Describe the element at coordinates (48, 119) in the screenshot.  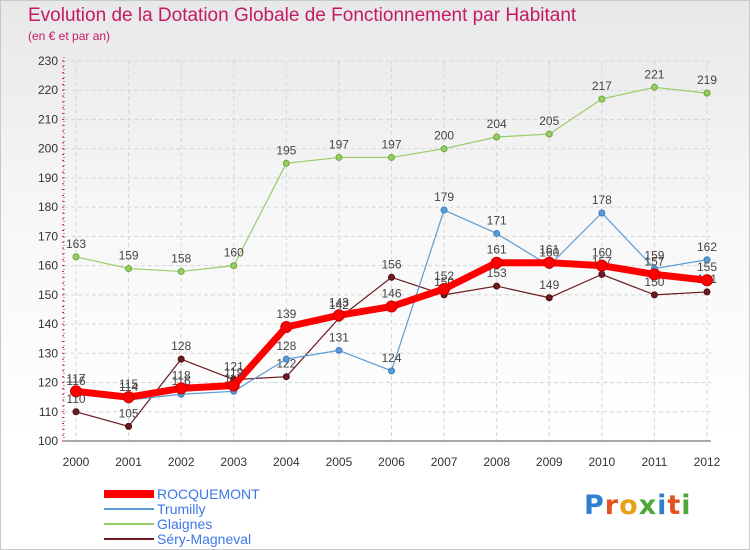
I see `y-tick-label: 210` at that location.